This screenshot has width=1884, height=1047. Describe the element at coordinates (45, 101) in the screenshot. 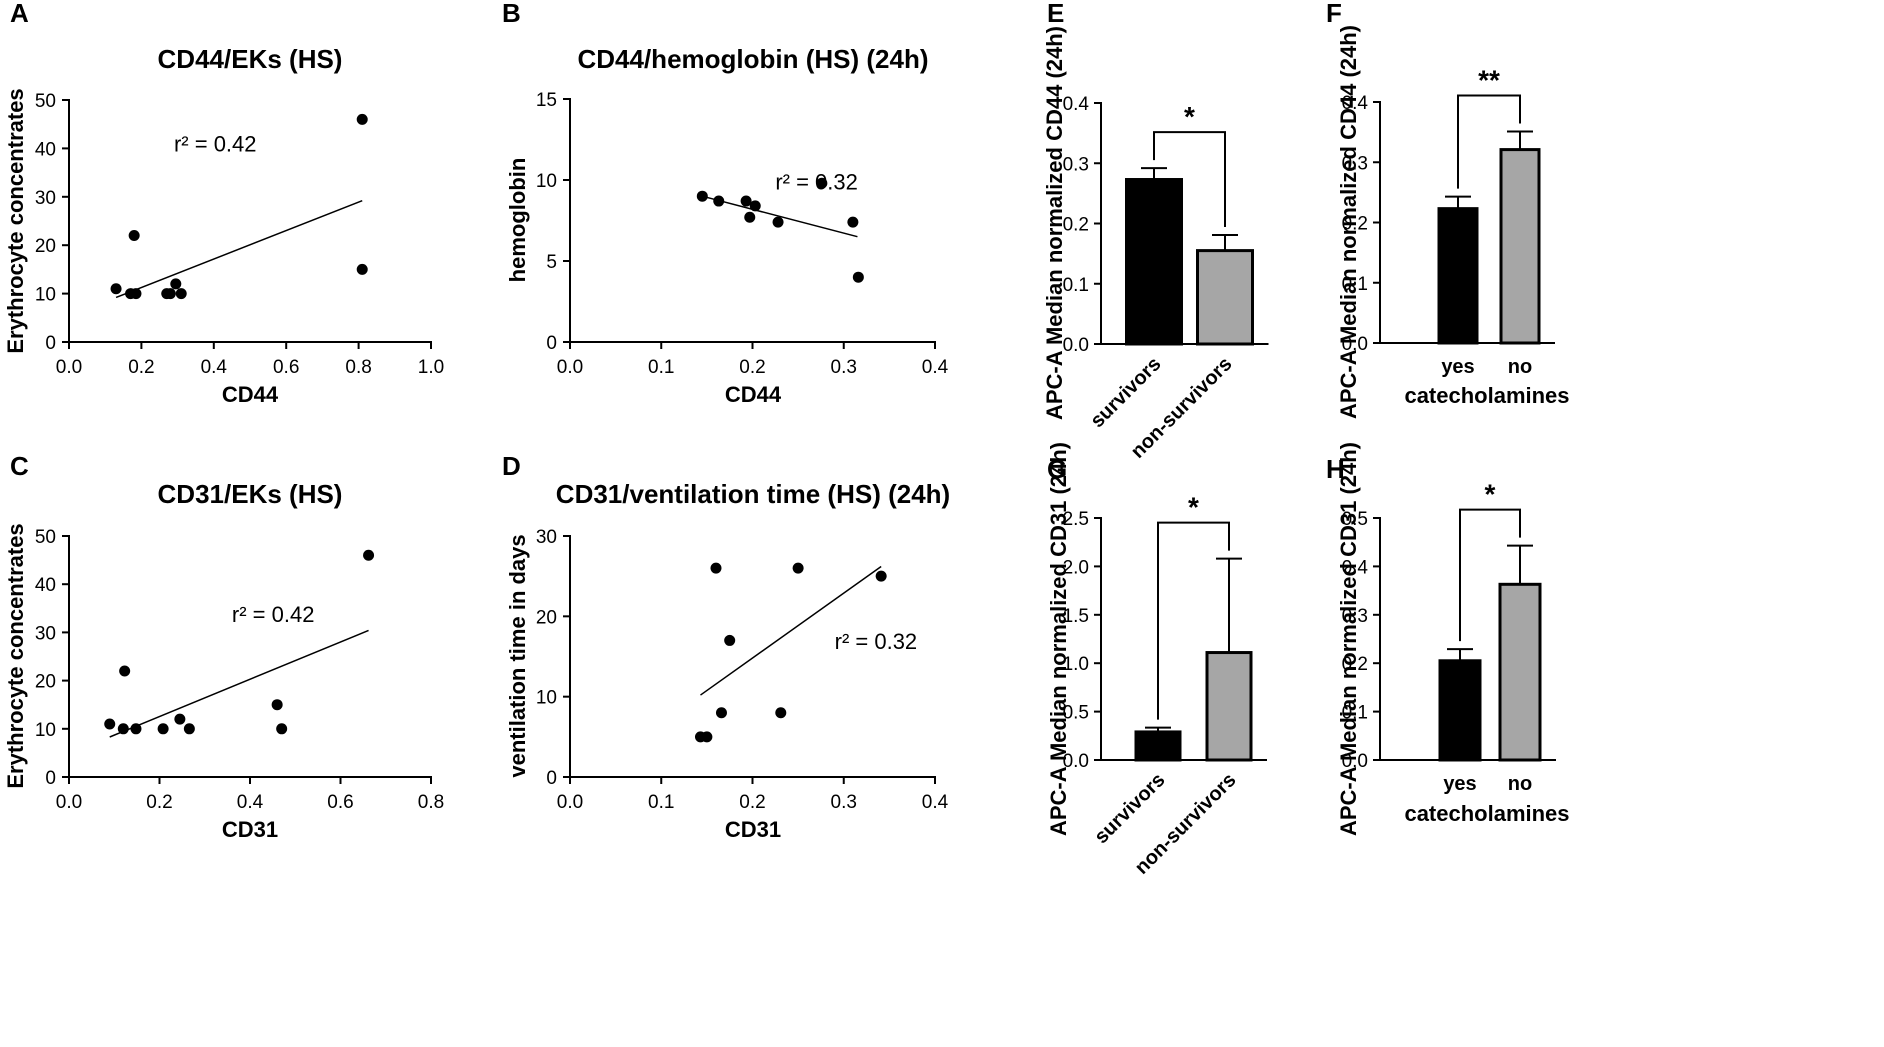

I see `y-tick-label: 50` at that location.